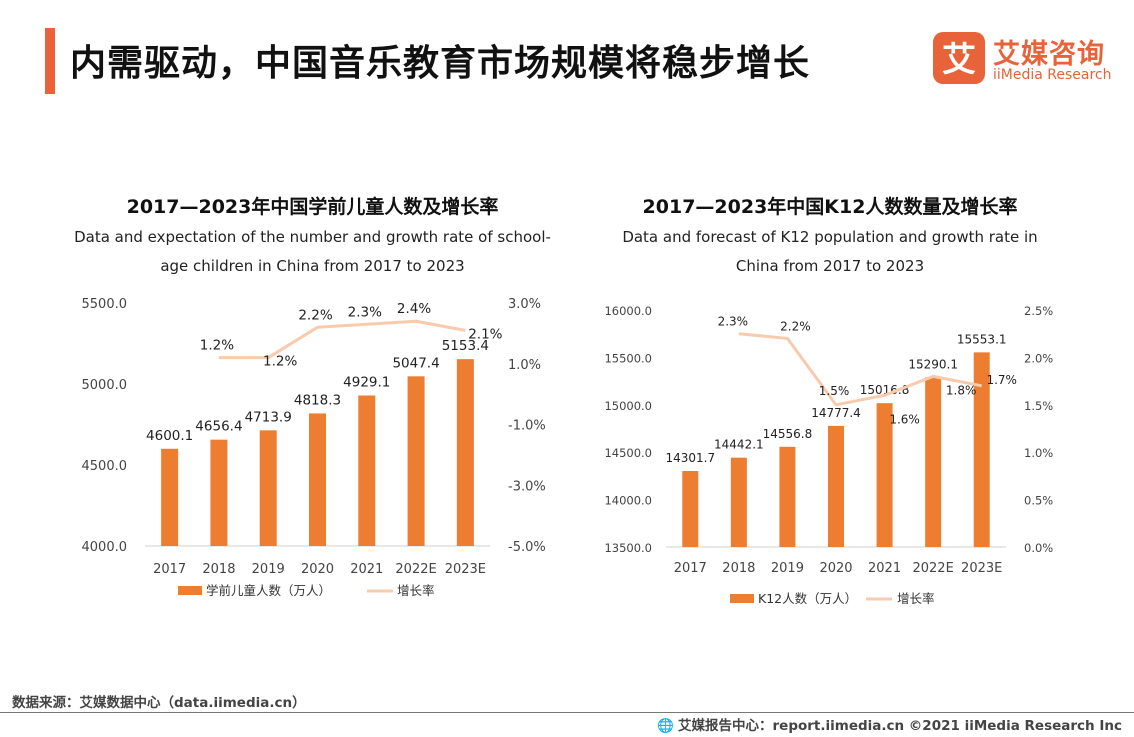 The width and height of the screenshot is (1134, 737). What do you see at coordinates (788, 434) in the screenshot?
I see `bar-value-label: 14556.8` at bounding box center [788, 434].